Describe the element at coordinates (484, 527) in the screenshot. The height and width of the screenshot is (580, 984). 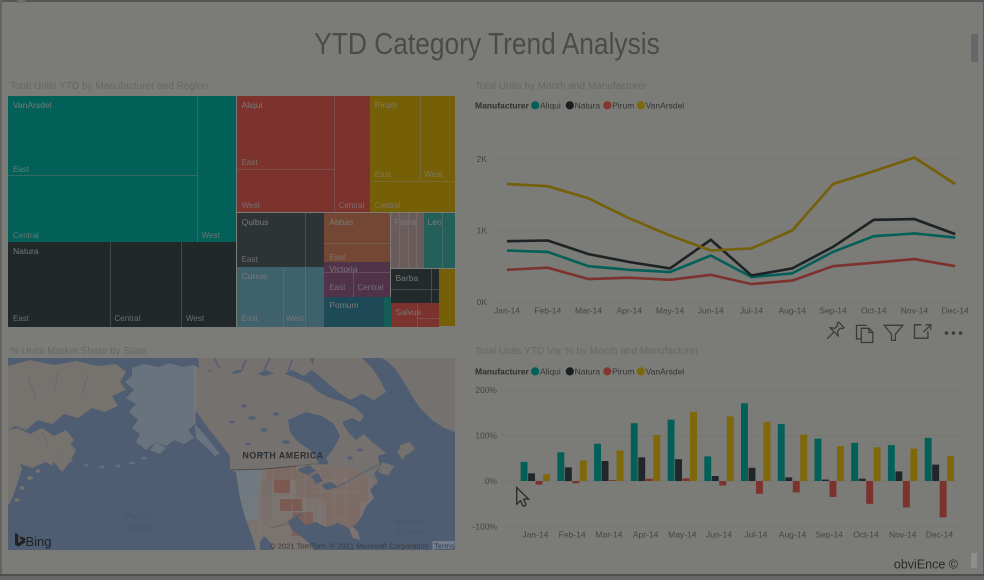
I see `svg-text: -100%` at that location.